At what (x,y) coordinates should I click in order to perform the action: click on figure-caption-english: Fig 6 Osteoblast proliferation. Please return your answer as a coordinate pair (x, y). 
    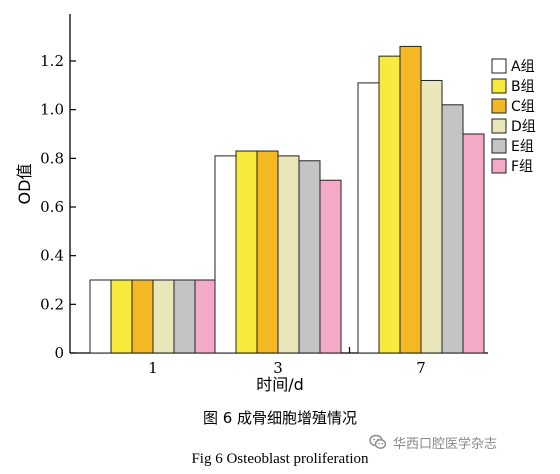
    Looking at the image, I should click on (280, 459).